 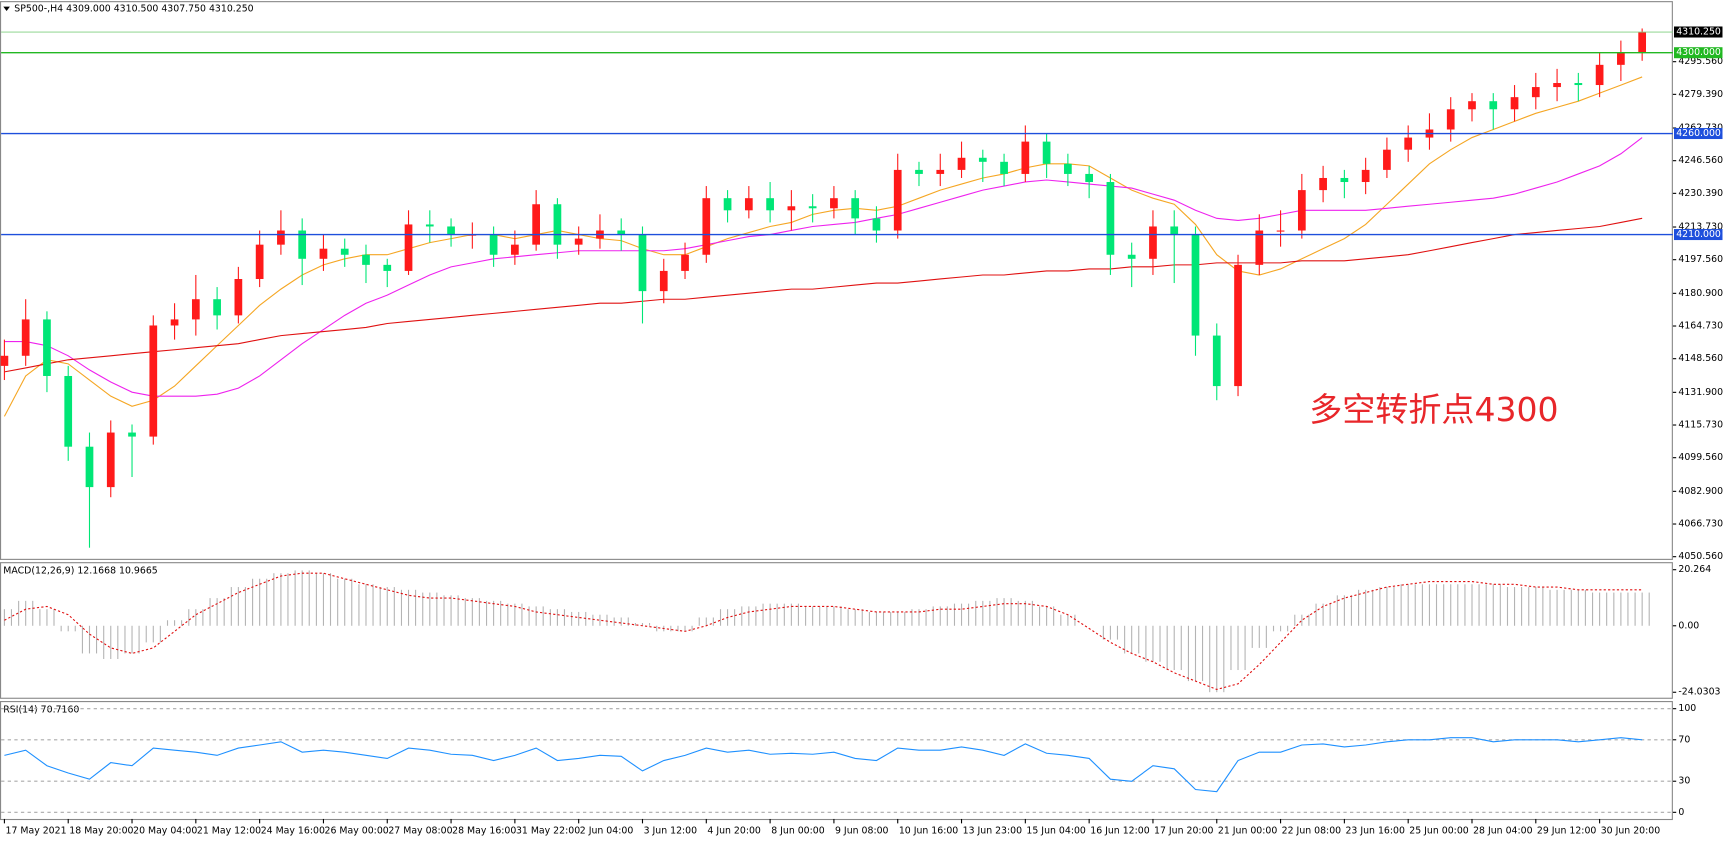 What do you see at coordinates (1055, 831) in the screenshot?
I see `x-tick-label: 15 Jun 04:00` at bounding box center [1055, 831].